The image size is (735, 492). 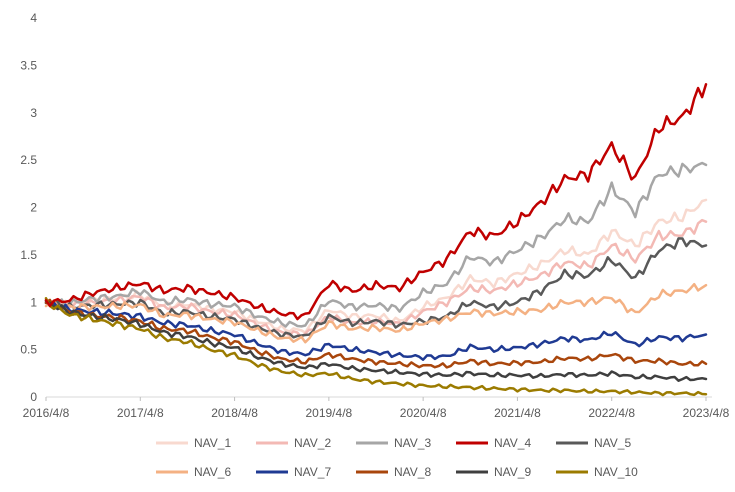 What do you see at coordinates (517, 413) in the screenshot?
I see `x-tick-label: 2021/4/8` at bounding box center [517, 413].